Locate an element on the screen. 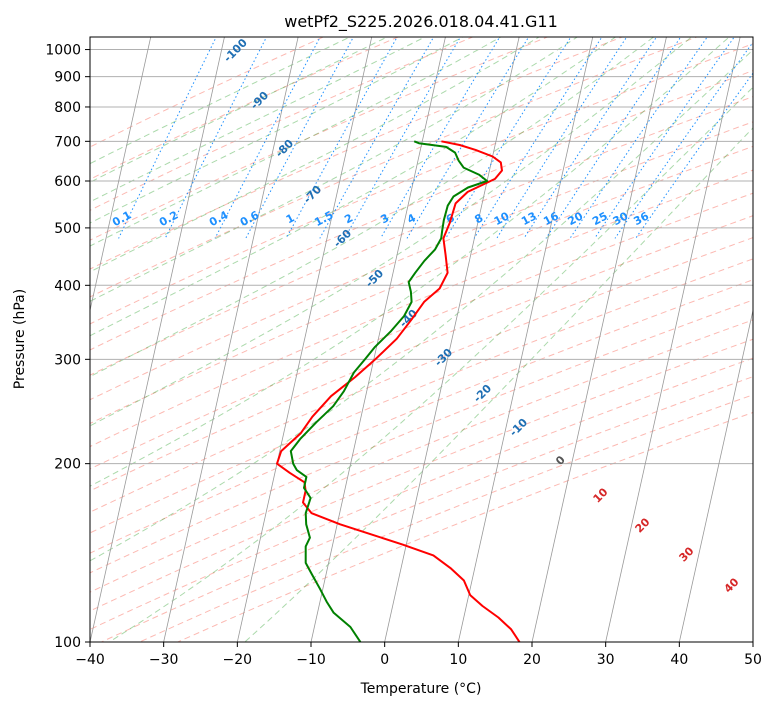 The height and width of the screenshot is (708, 775). mixing-ratio-label: 8 is located at coordinates (478, 218).